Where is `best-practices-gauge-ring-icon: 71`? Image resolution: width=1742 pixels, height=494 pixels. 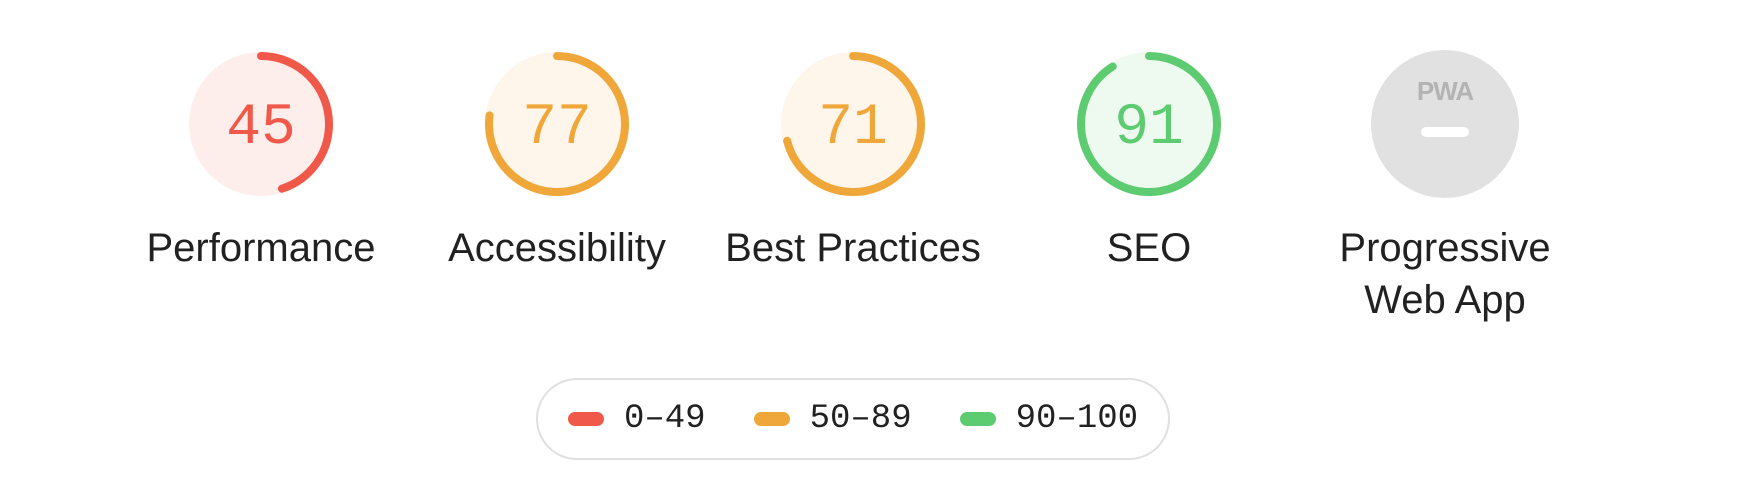 best-practices-gauge-ring-icon: 71 is located at coordinates (853, 124).